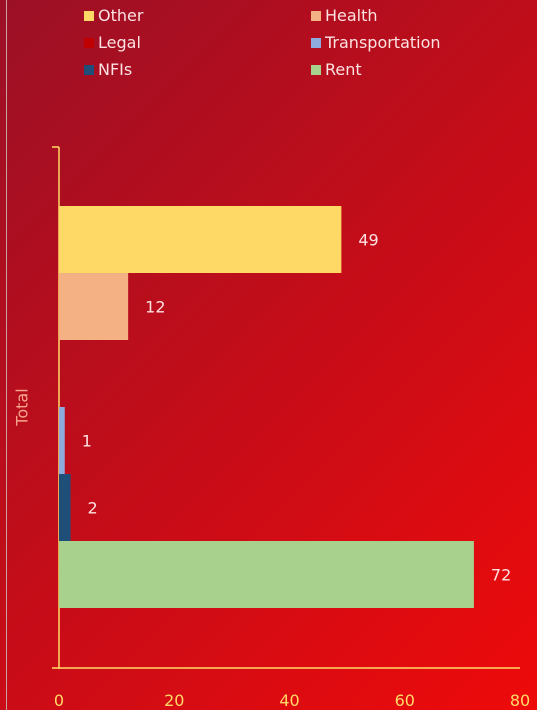 The height and width of the screenshot is (710, 537). I want to click on legend-swatch-other, so click(89, 15).